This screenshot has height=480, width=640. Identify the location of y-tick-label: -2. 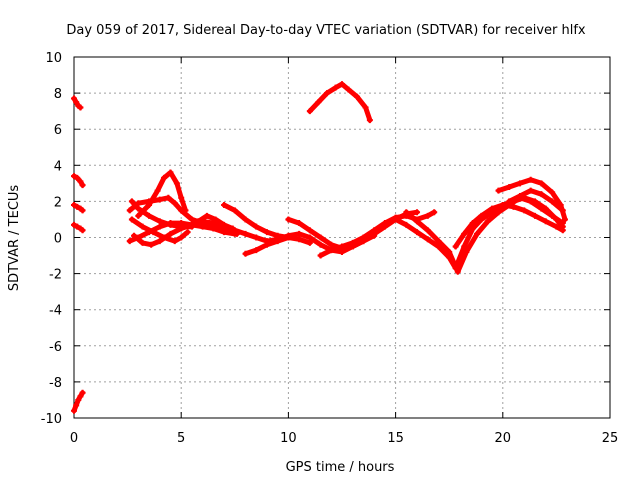
(55, 275).